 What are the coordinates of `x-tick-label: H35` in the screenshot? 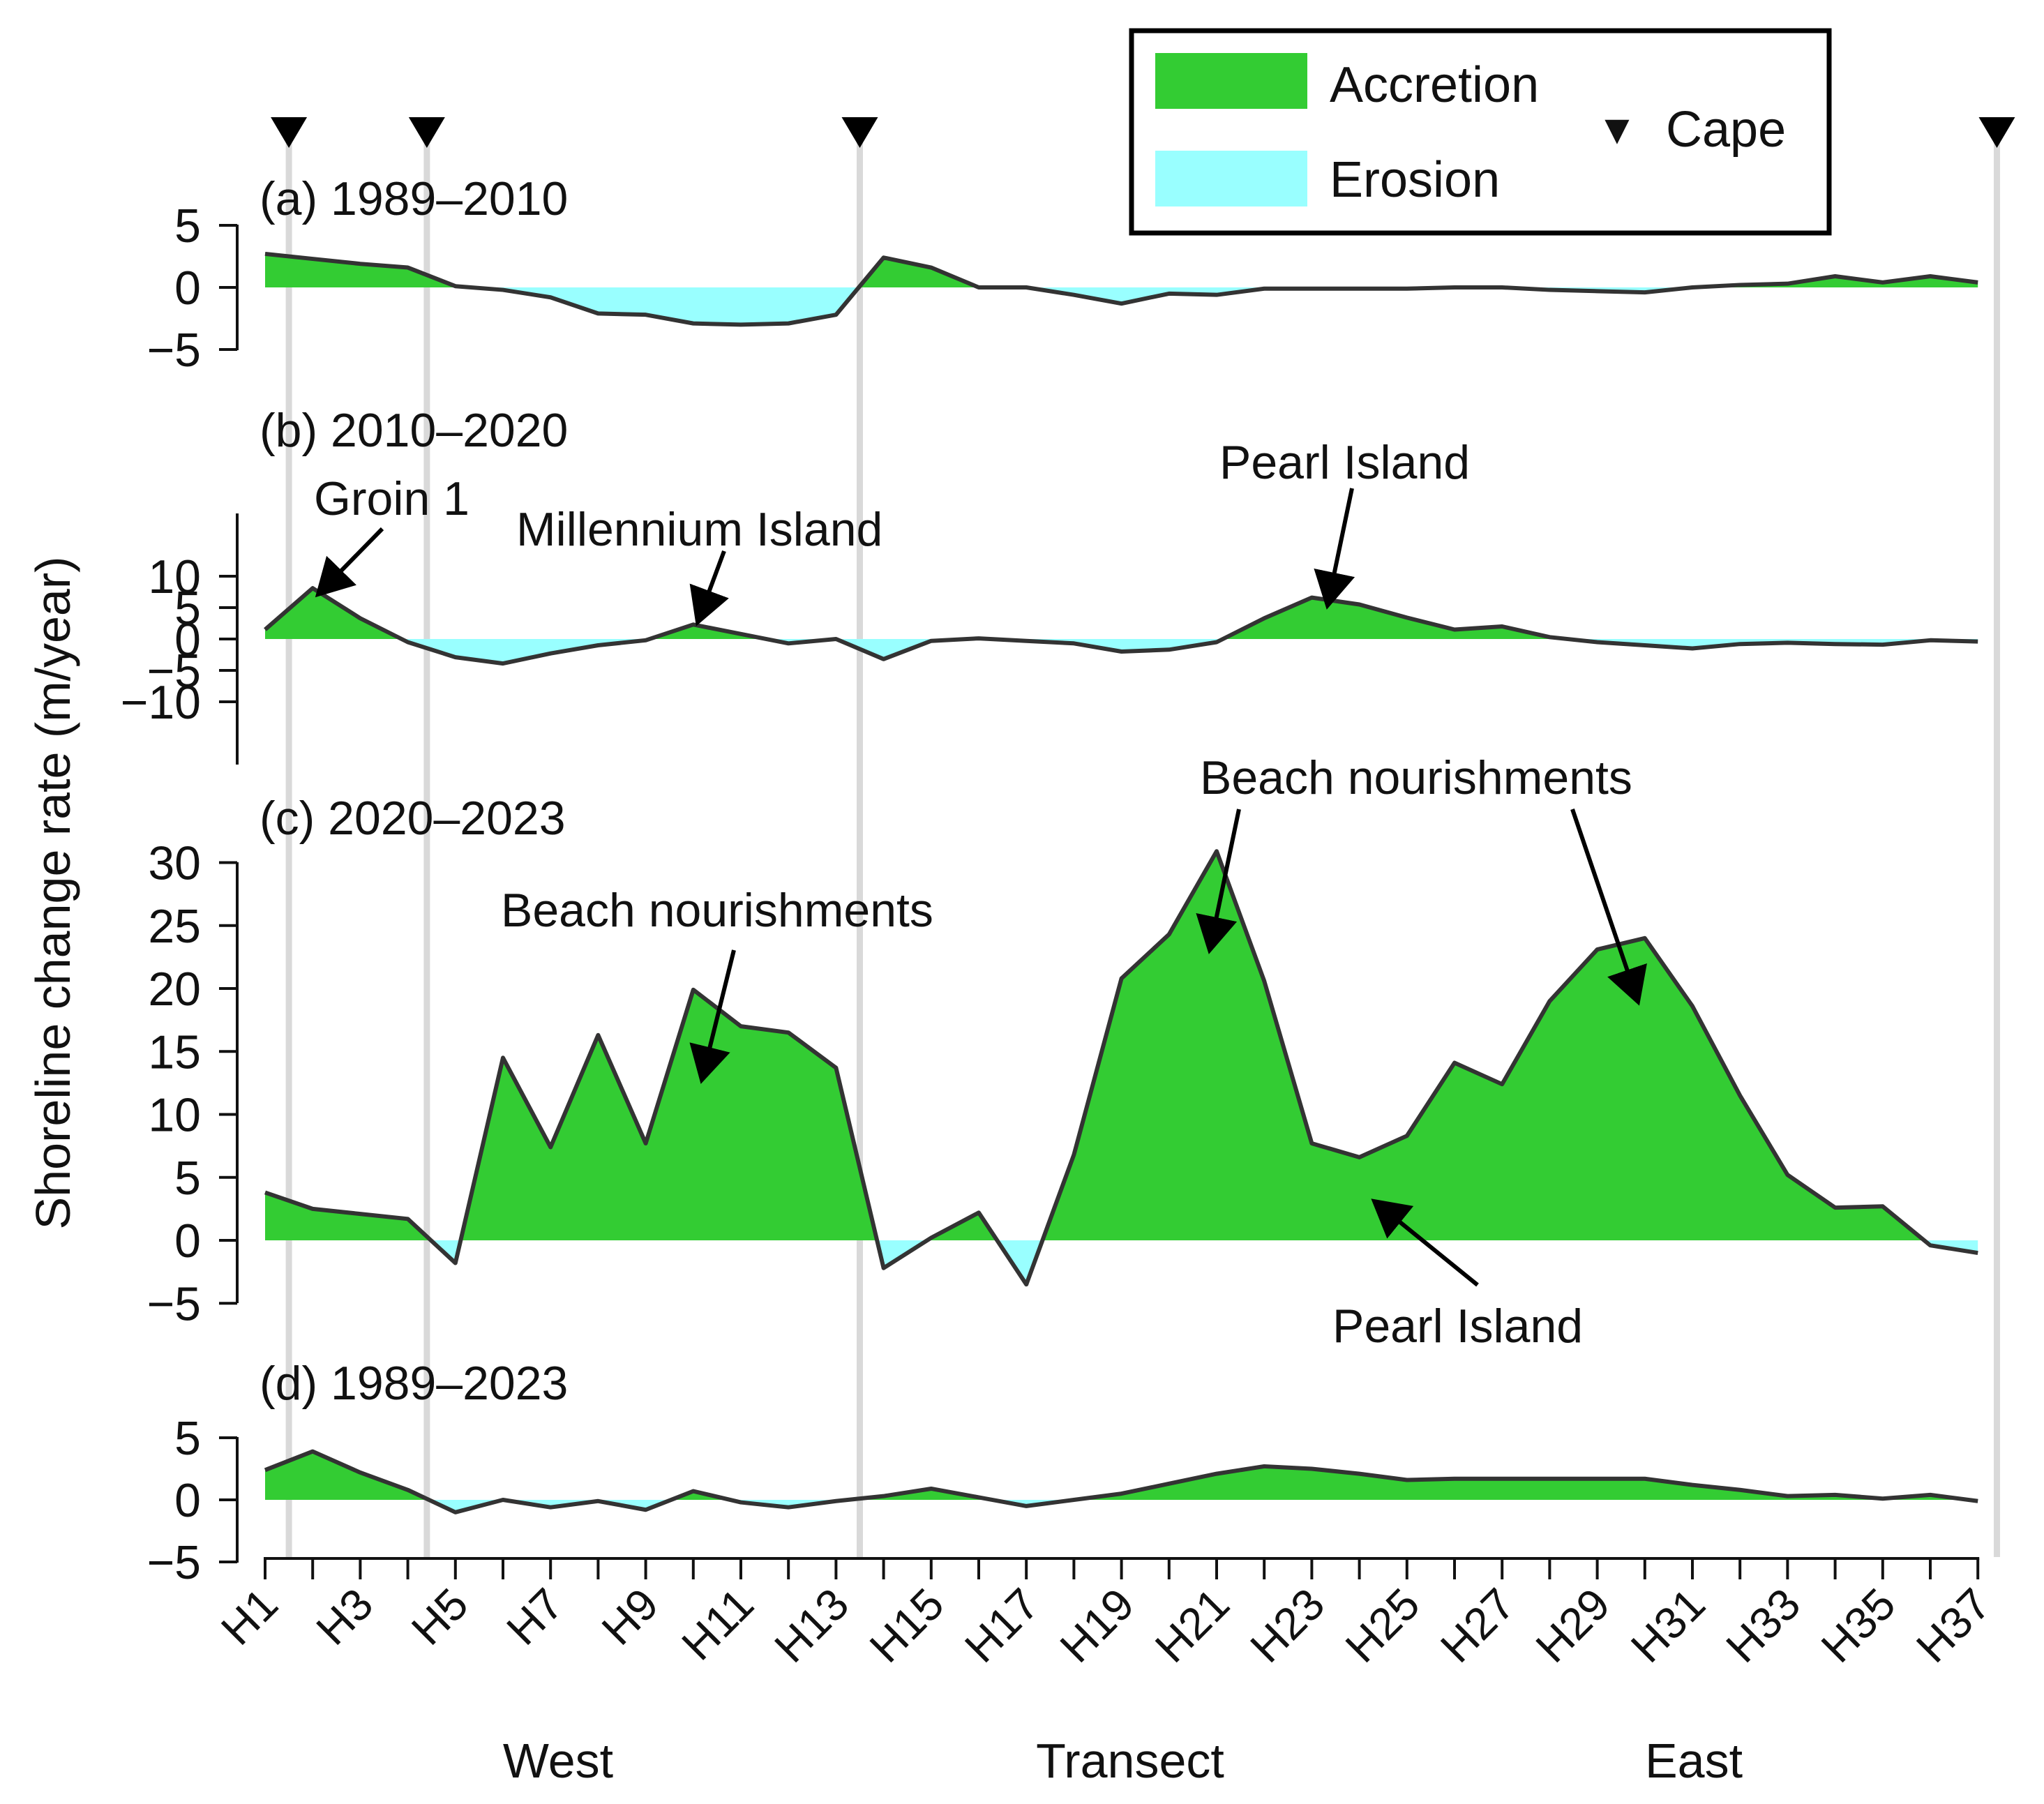 It's located at (1858, 1626).